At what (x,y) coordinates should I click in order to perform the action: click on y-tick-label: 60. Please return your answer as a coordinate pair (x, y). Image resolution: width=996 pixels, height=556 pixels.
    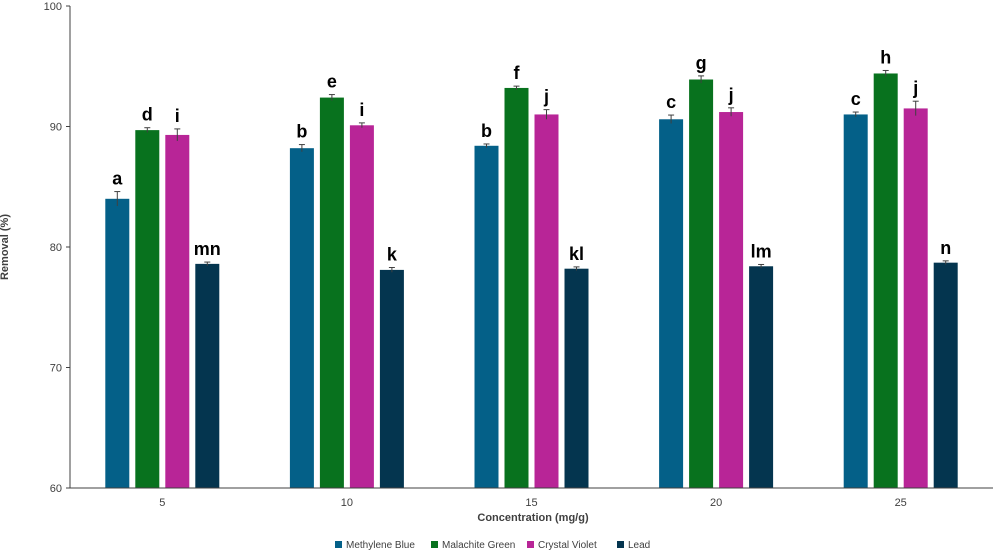
    Looking at the image, I should click on (56, 489).